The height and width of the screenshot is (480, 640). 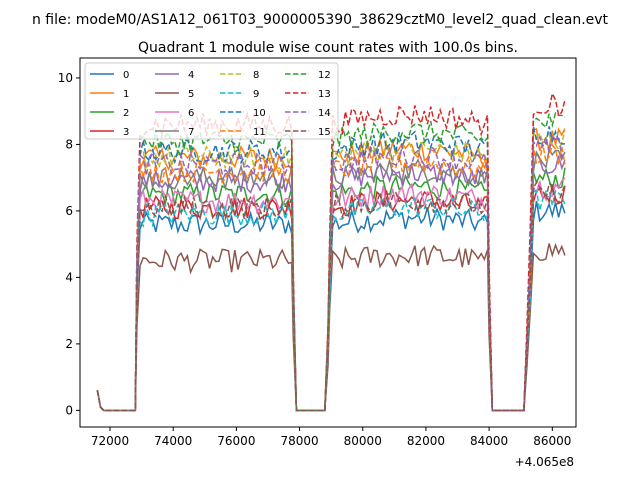 I want to click on legend-label-9: 9, so click(x=256, y=94).